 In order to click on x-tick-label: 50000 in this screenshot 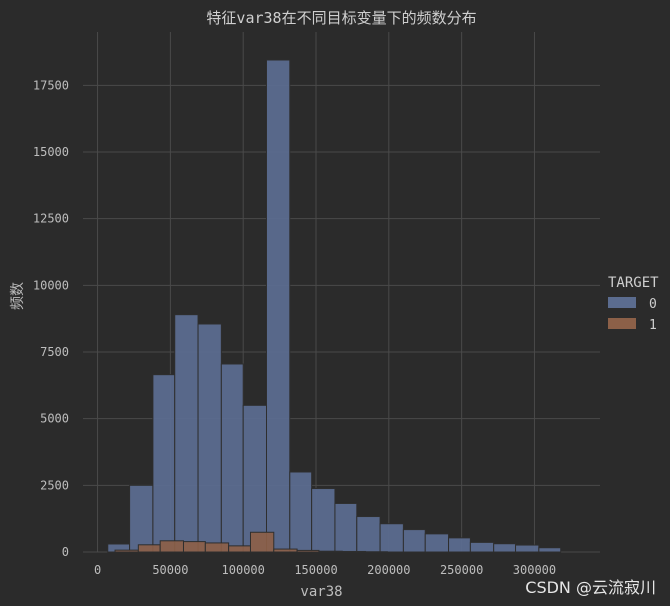, I will do `click(170, 570)`.